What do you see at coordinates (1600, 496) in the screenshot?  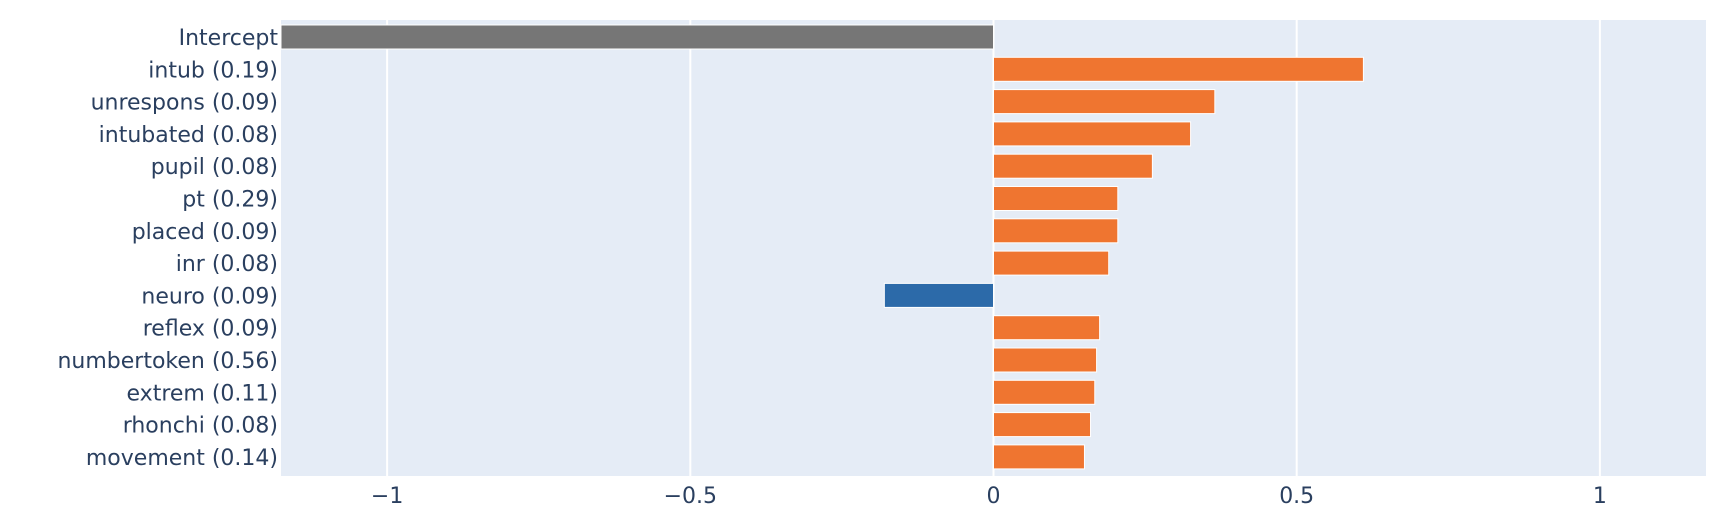 I see `x-tick-label: 1` at bounding box center [1600, 496].